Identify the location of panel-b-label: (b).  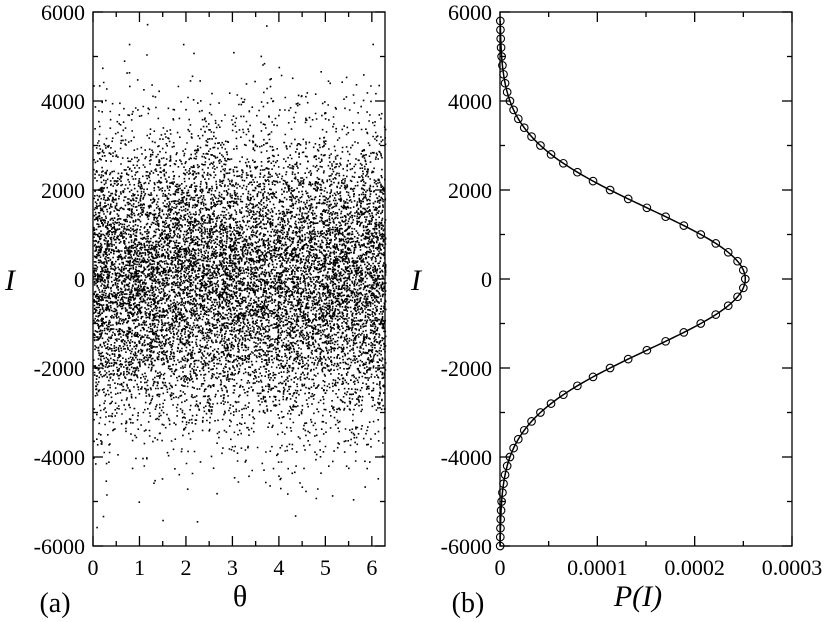
(468, 603).